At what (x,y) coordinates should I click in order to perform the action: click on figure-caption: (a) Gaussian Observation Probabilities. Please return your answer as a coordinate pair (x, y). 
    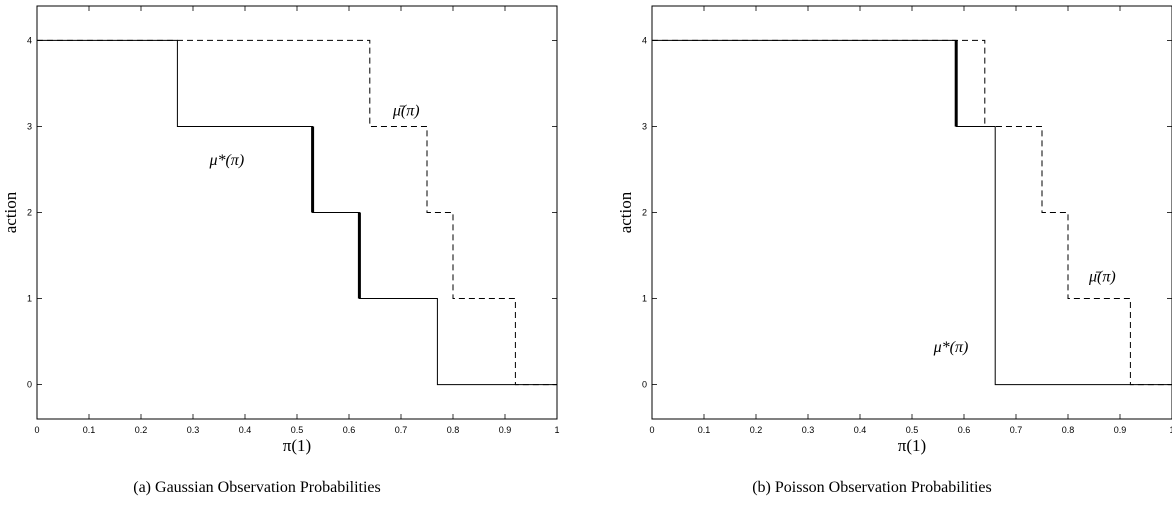
    Looking at the image, I should click on (257, 487).